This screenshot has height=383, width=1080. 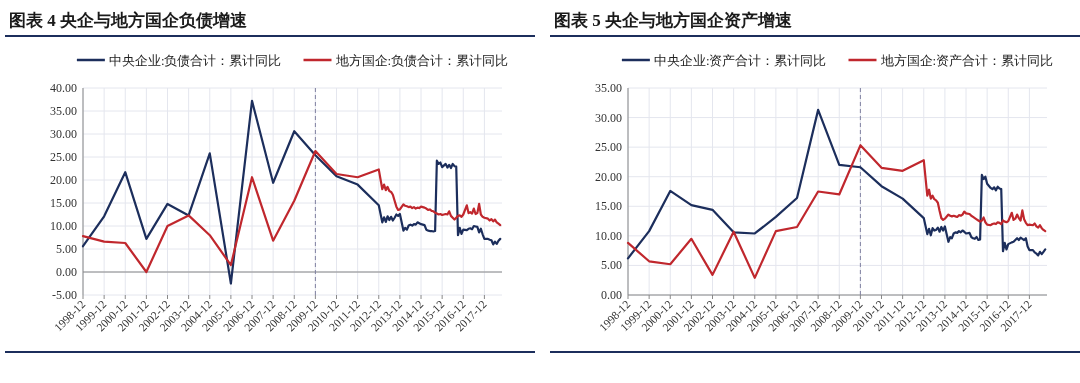 I want to click on legend-label: 中央企业:资产合计：累计同比, so click(x=740, y=60).